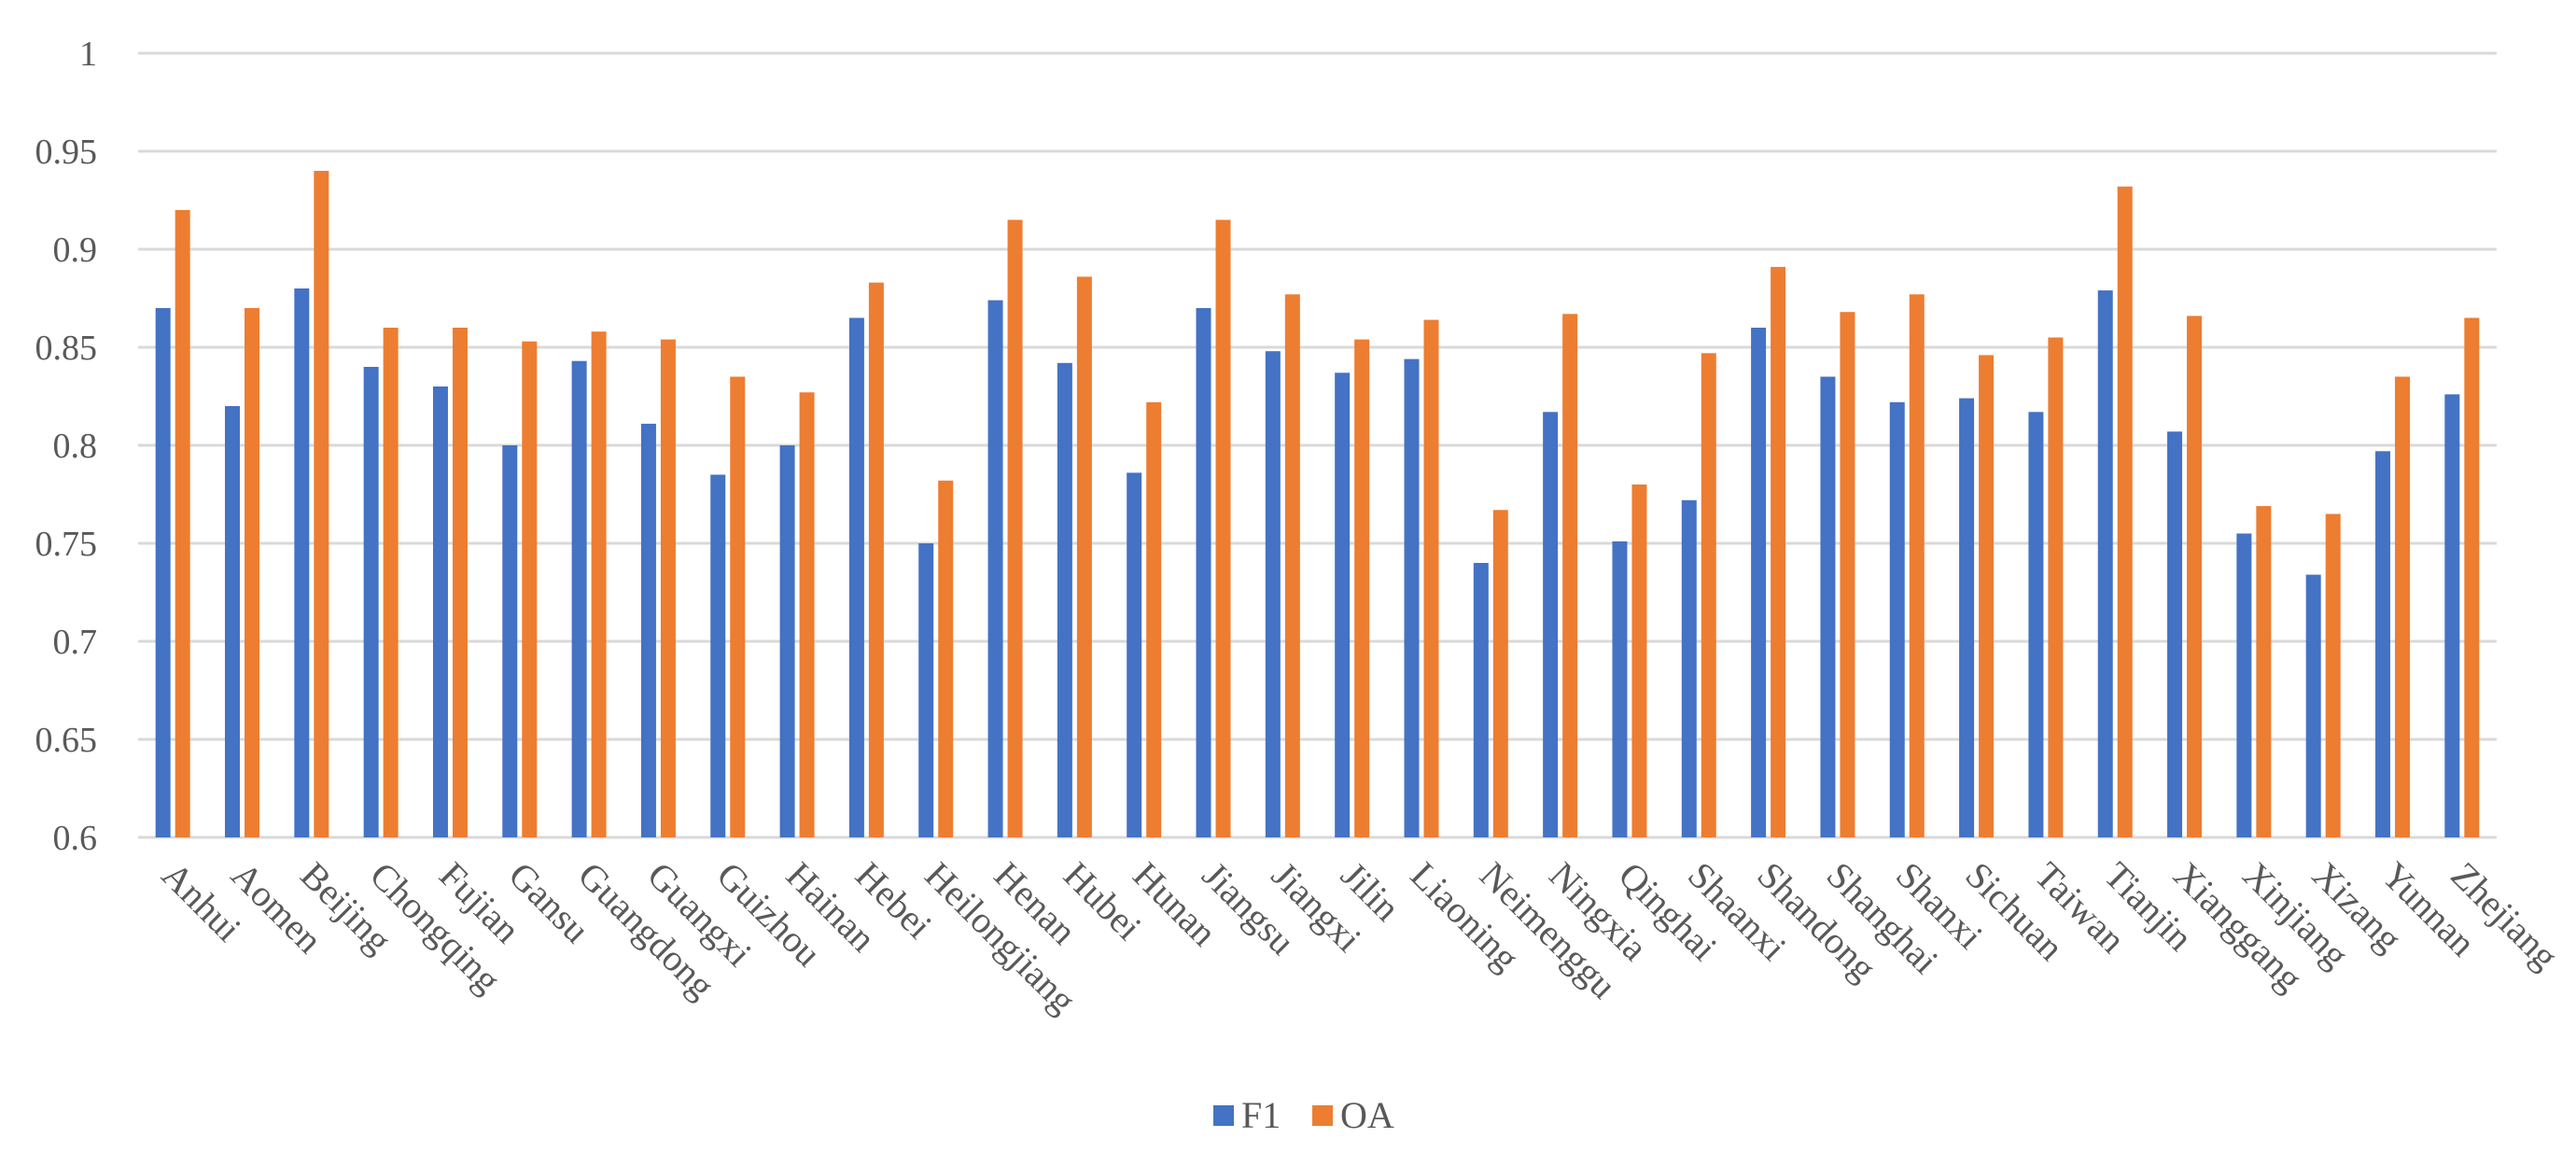 The image size is (2576, 1166). I want to click on bar-oa-heilongjiang, so click(946, 659).